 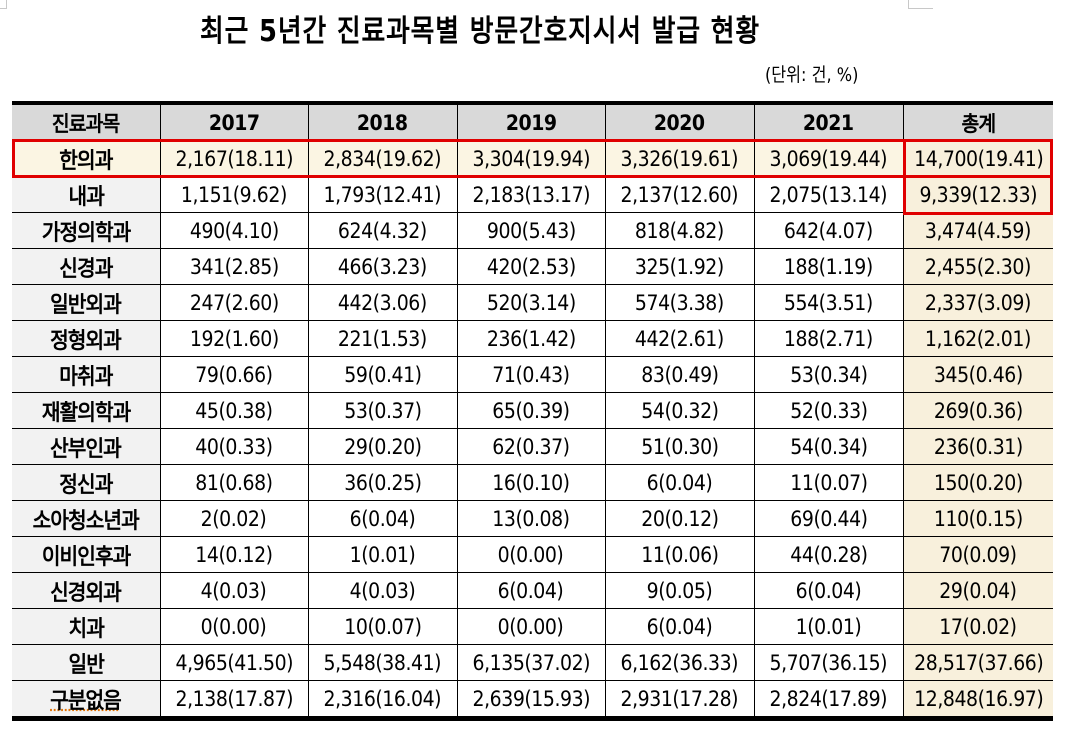 I want to click on cell-2020: 6,162(36.33), so click(x=680, y=662).